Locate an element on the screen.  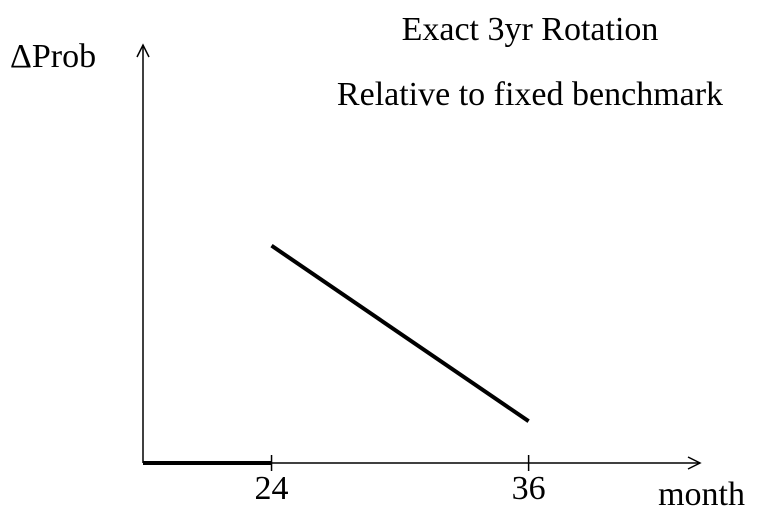
x-tick-label: 36 is located at coordinates (529, 488).